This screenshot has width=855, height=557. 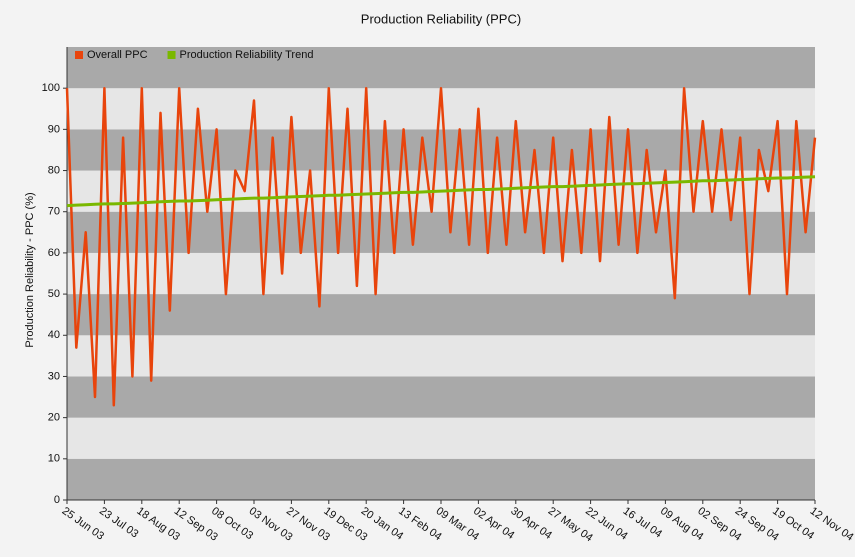 I want to click on y-tick-label: 10, so click(x=54, y=459).